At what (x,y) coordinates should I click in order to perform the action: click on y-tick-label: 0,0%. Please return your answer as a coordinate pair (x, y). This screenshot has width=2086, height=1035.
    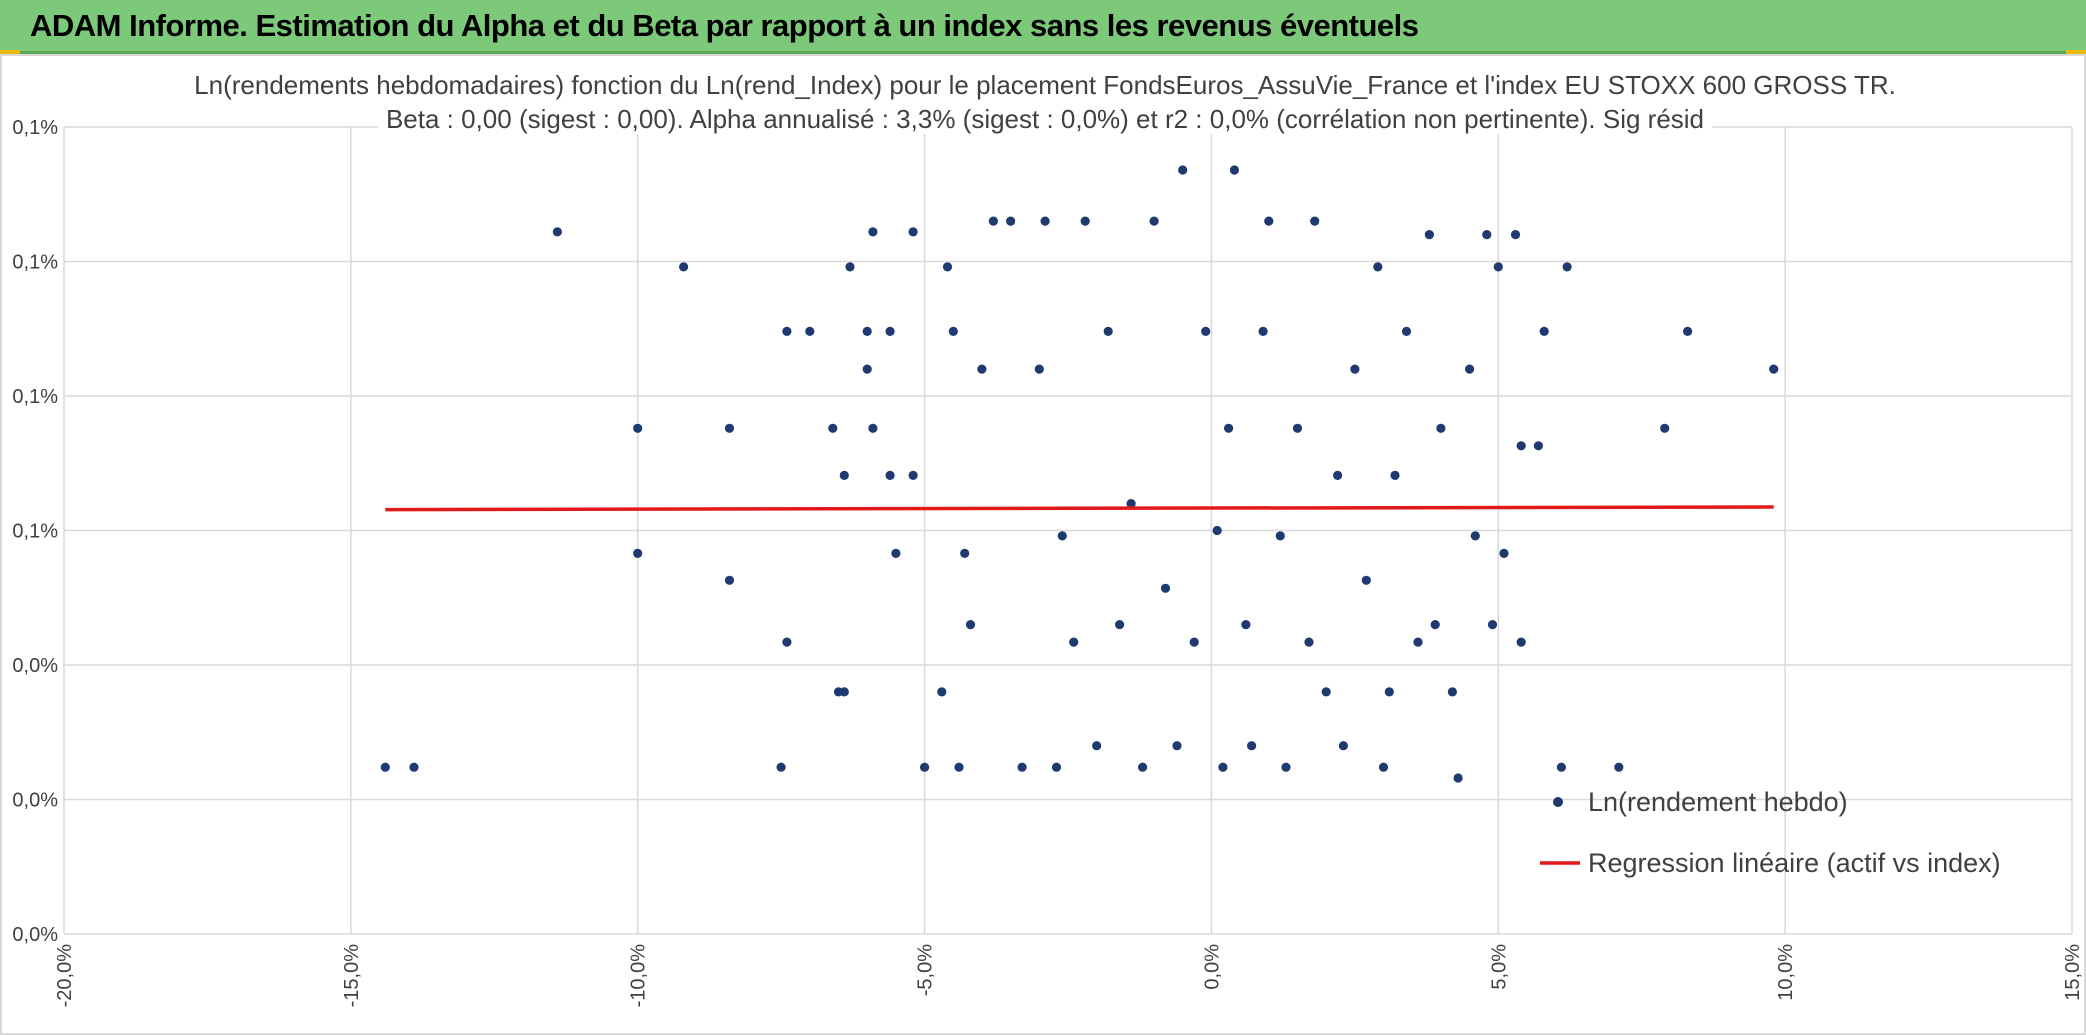
    Looking at the image, I should click on (35, 801).